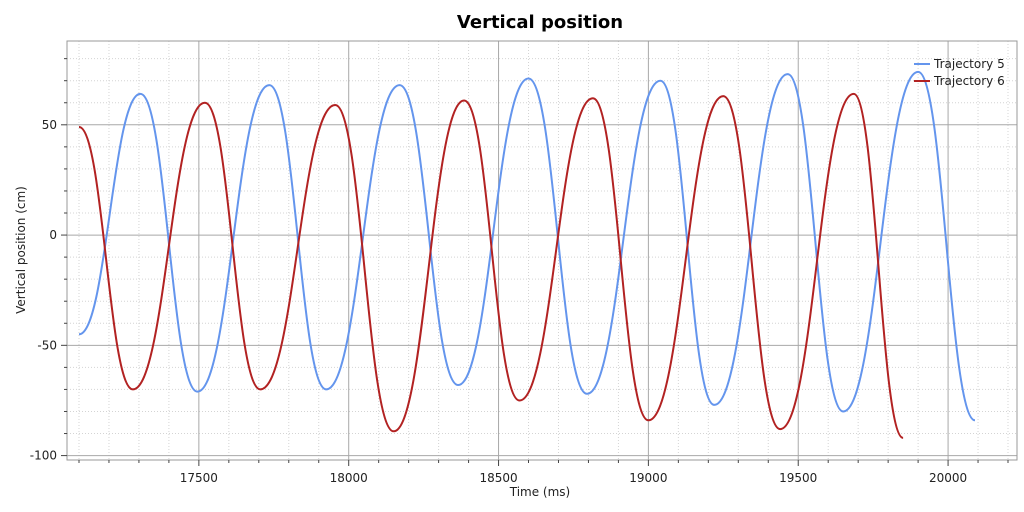 Image resolution: width=1024 pixels, height=512 pixels. I want to click on x-tick-label: 19500, so click(798, 478).